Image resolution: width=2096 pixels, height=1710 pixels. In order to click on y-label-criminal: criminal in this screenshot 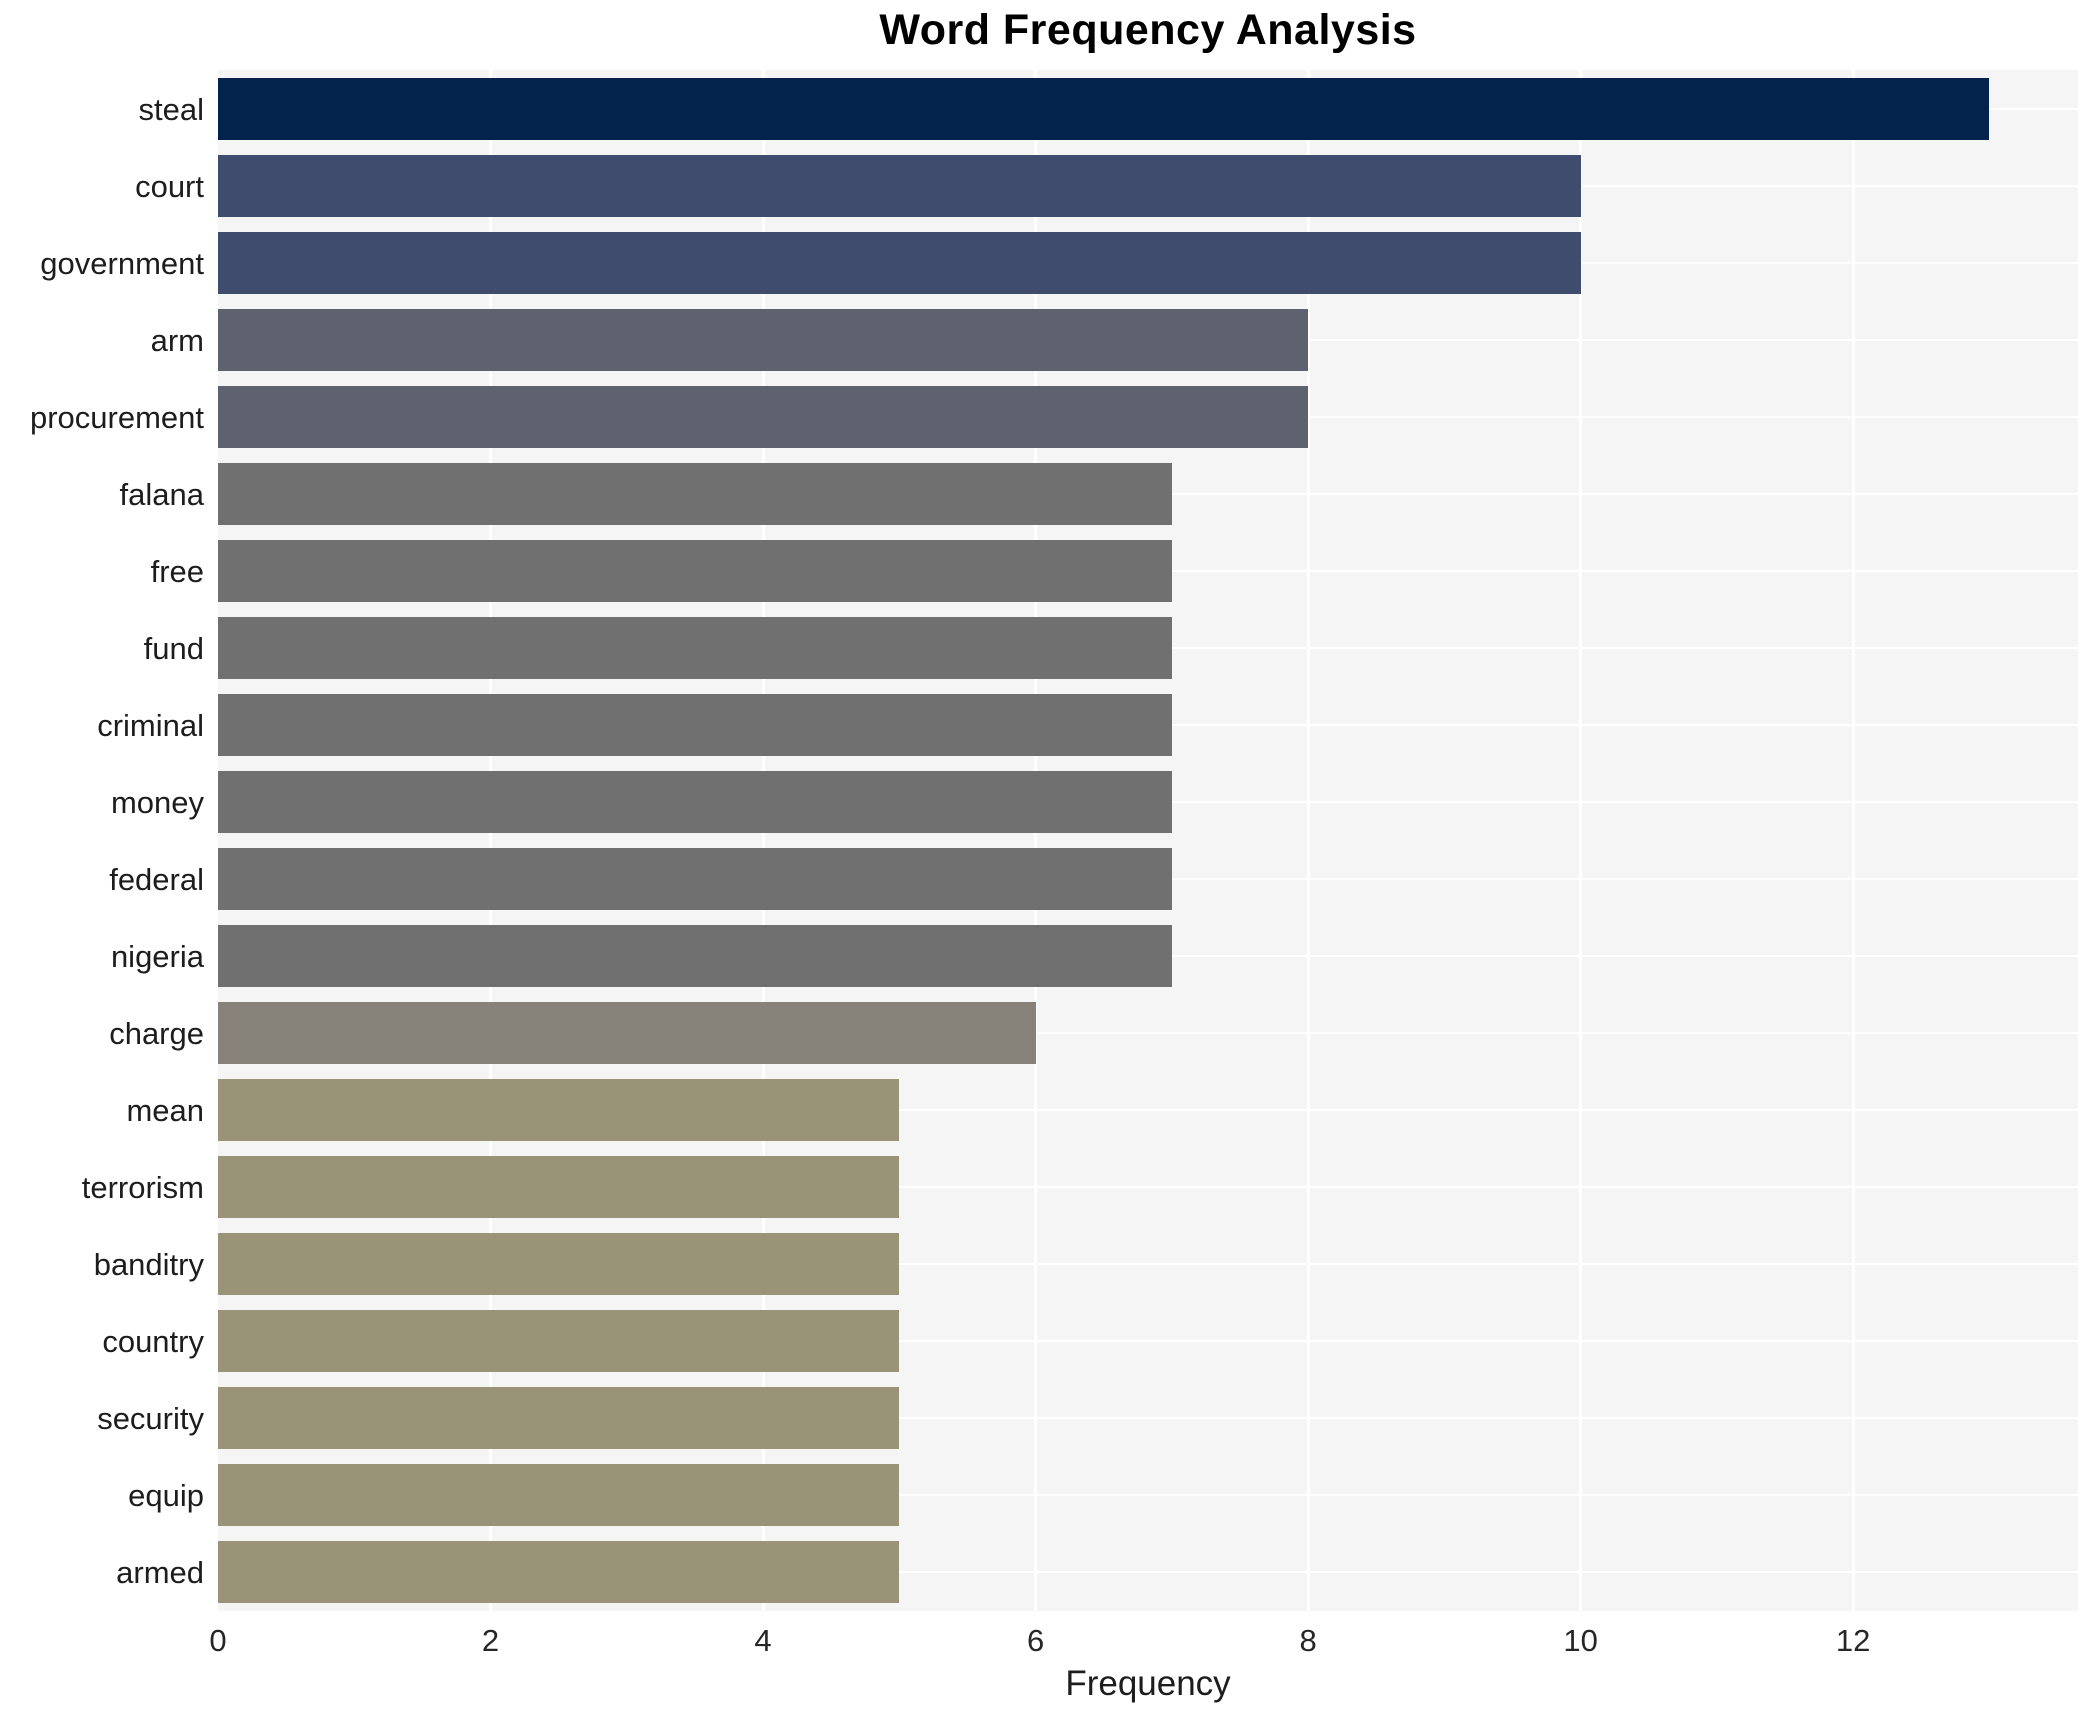, I will do `click(150, 725)`.